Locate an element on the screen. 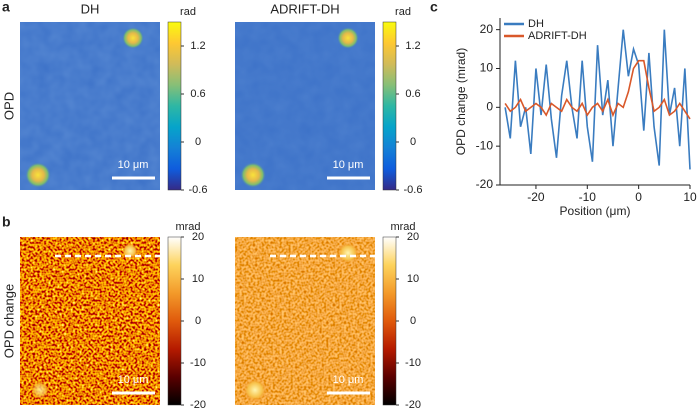 The image size is (699, 418). y-tick-label: 20 is located at coordinates (487, 29).